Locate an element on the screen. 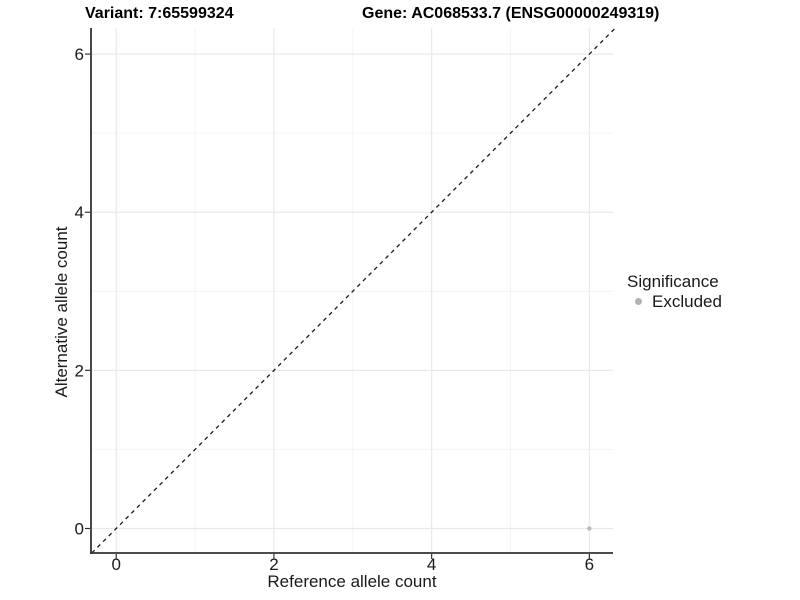 The width and height of the screenshot is (800, 600). y-axis-label: Alternative allele count is located at coordinates (61, 312).